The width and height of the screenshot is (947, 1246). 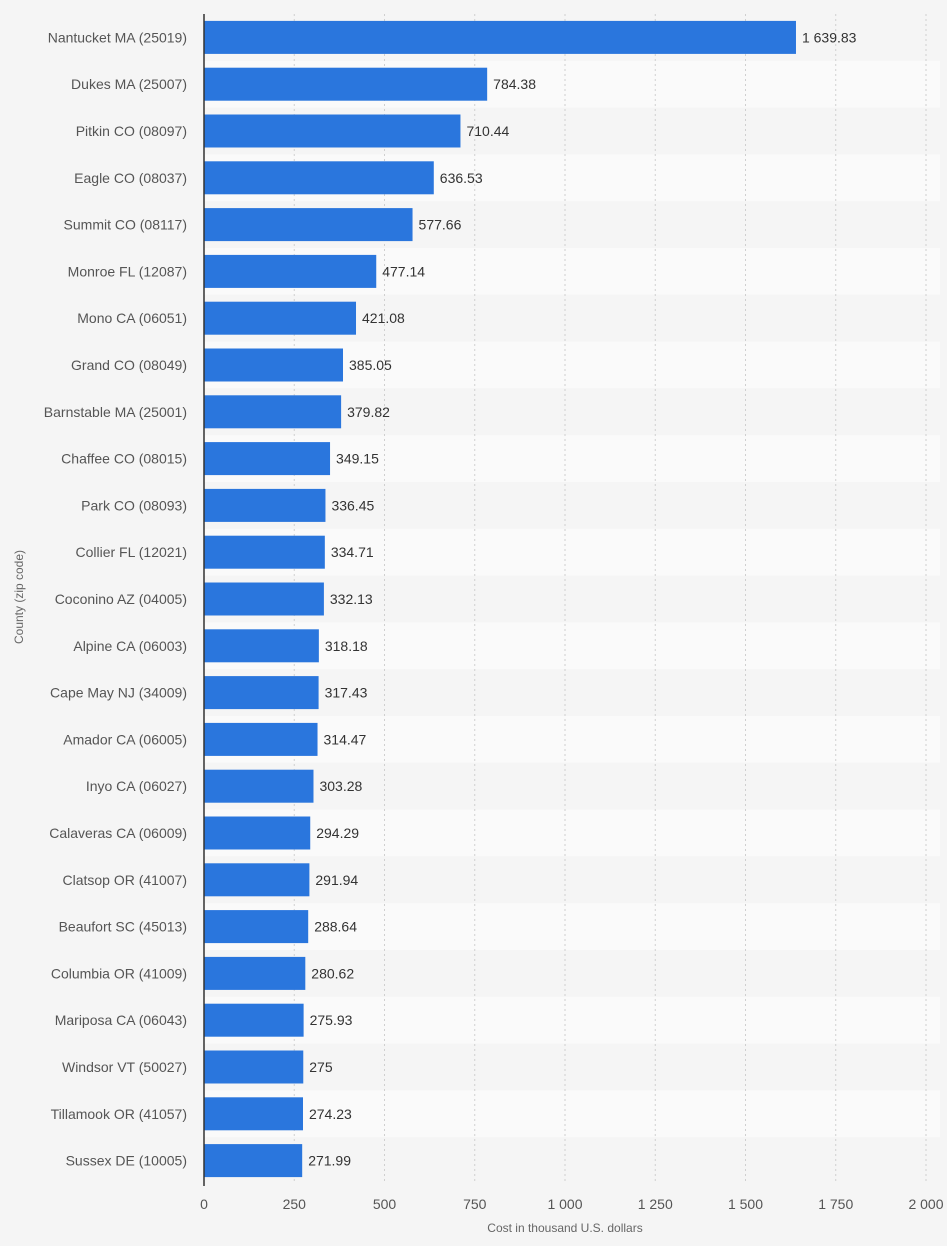 What do you see at coordinates (330, 1114) in the screenshot?
I see `value-label: 274.23` at bounding box center [330, 1114].